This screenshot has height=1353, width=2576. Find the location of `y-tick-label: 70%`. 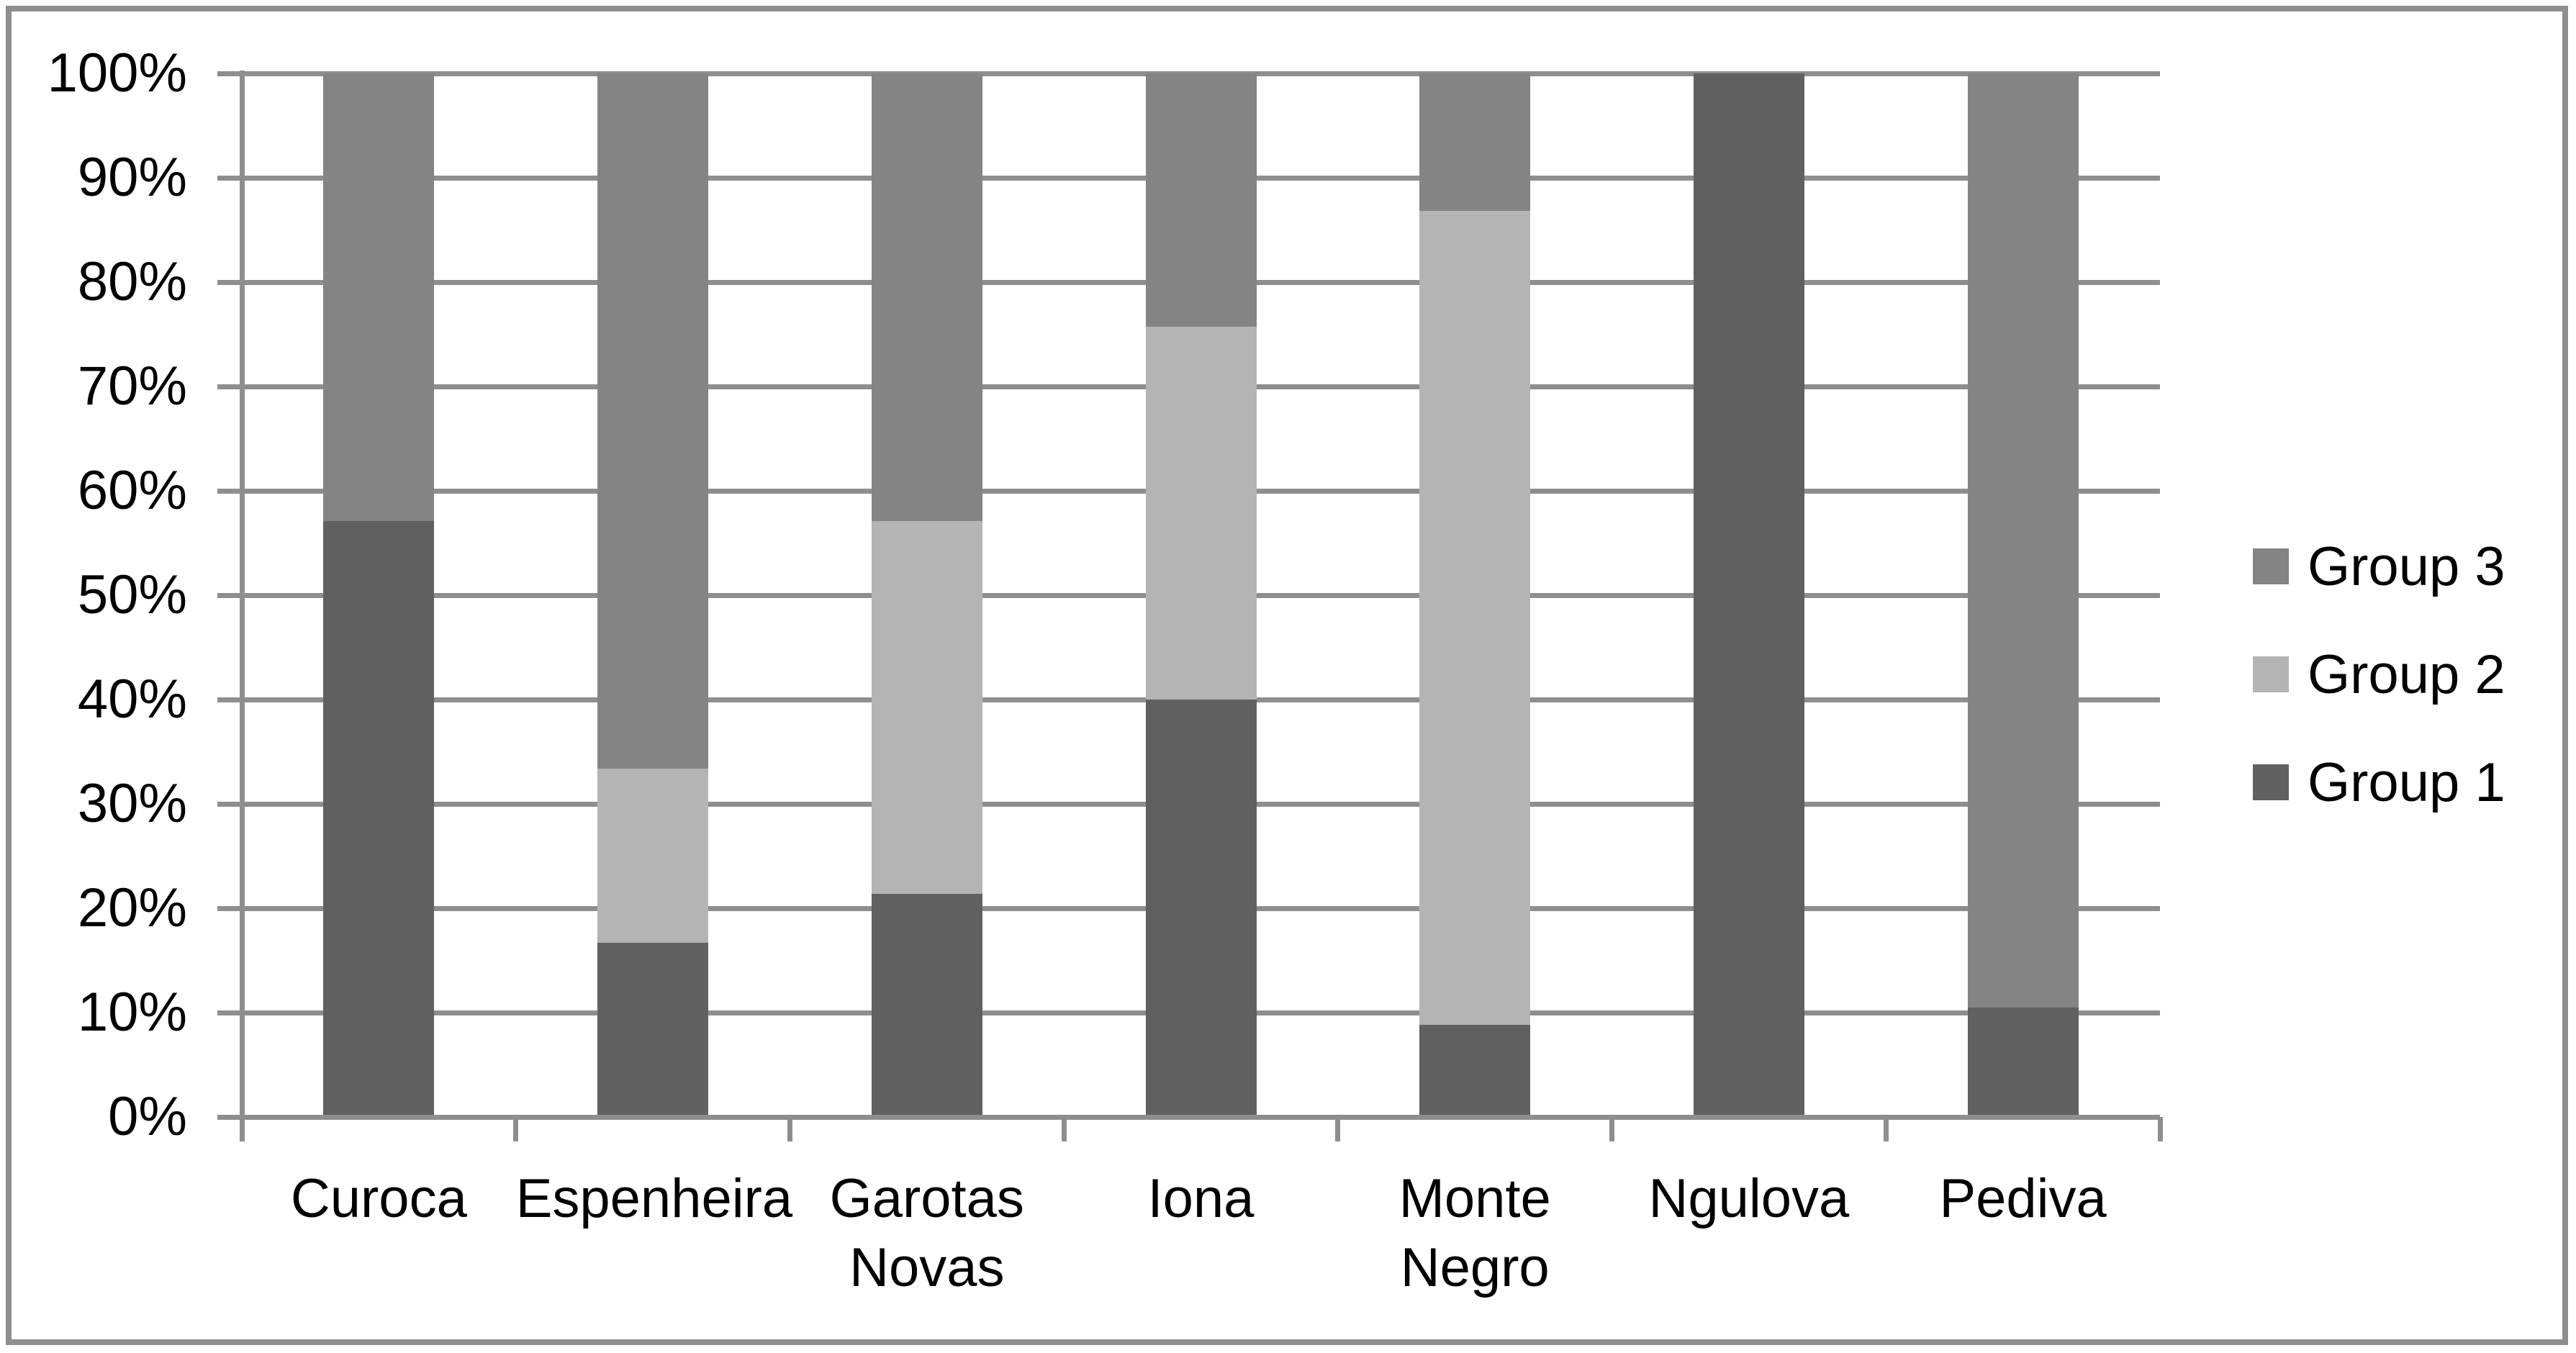

y-tick-label: 70% is located at coordinates (132, 386).